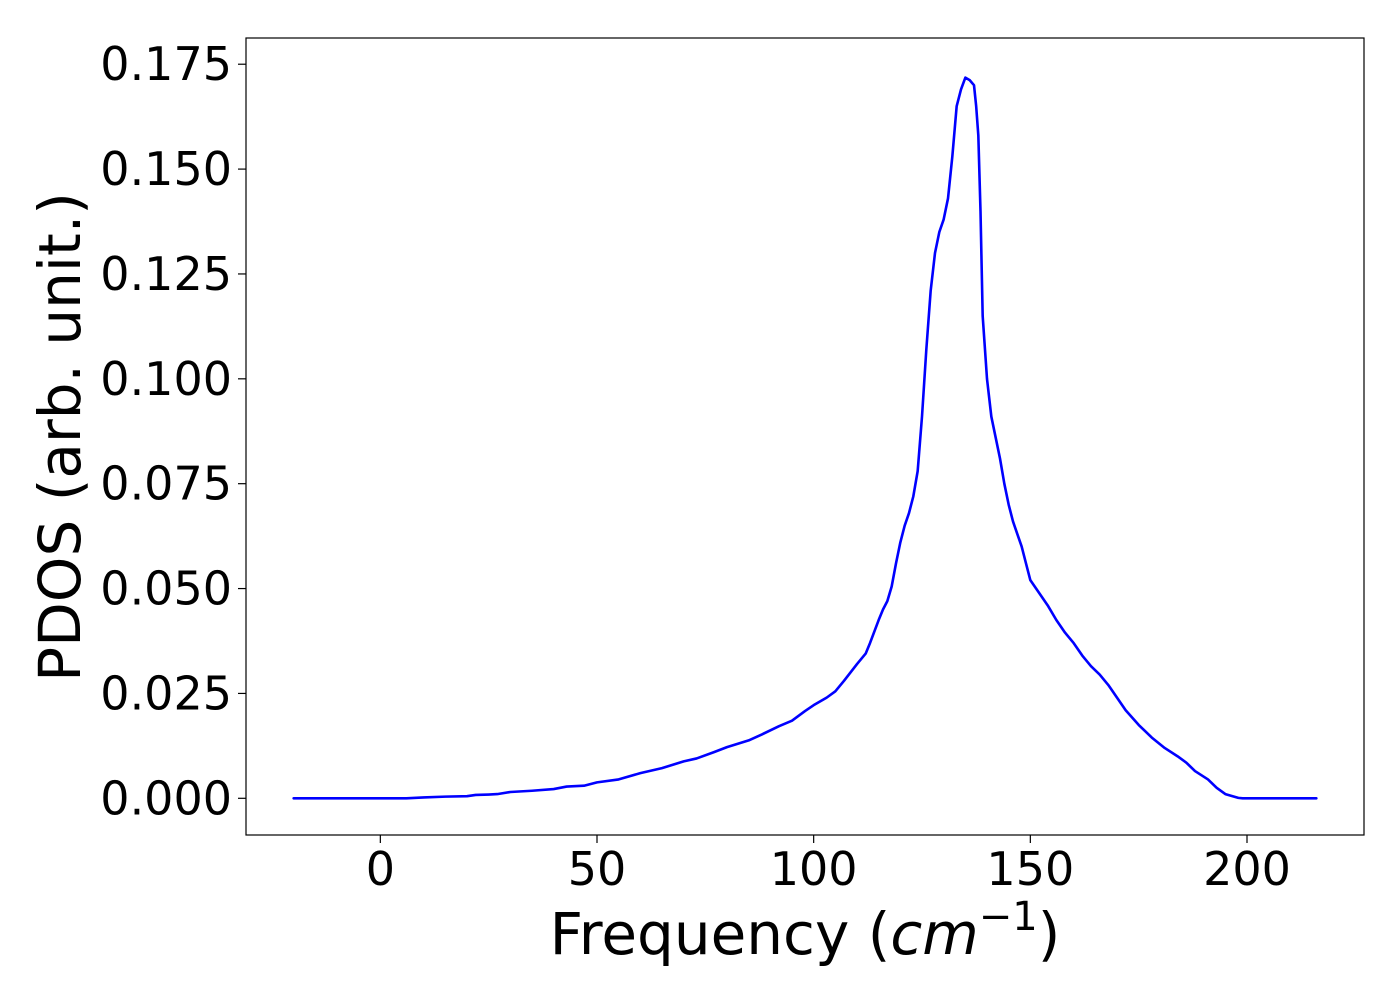  Describe the element at coordinates (166, 798) in the screenshot. I see `y-tick-label: 0.000` at that location.